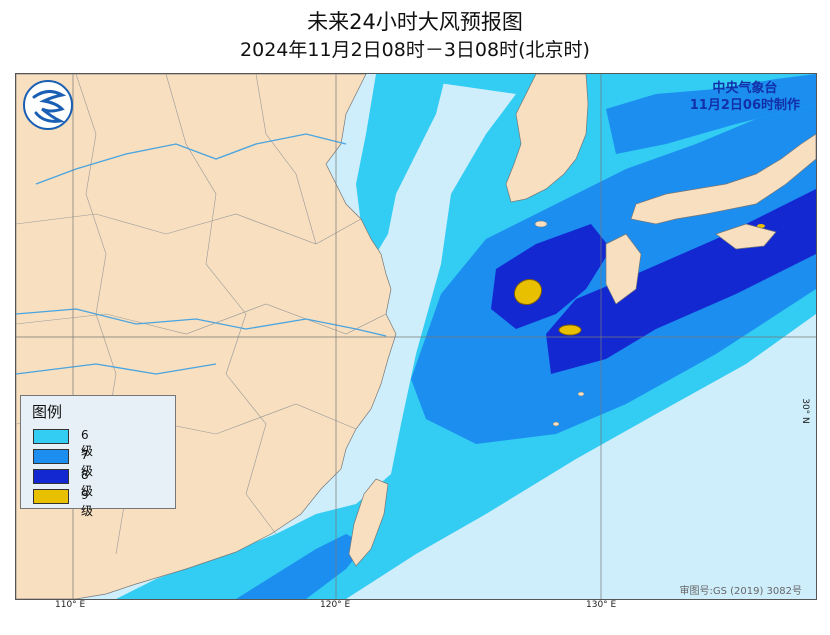 The width and height of the screenshot is (830, 635). What do you see at coordinates (87, 483) in the screenshot?
I see `legend-label-8: 8级` at bounding box center [87, 483].